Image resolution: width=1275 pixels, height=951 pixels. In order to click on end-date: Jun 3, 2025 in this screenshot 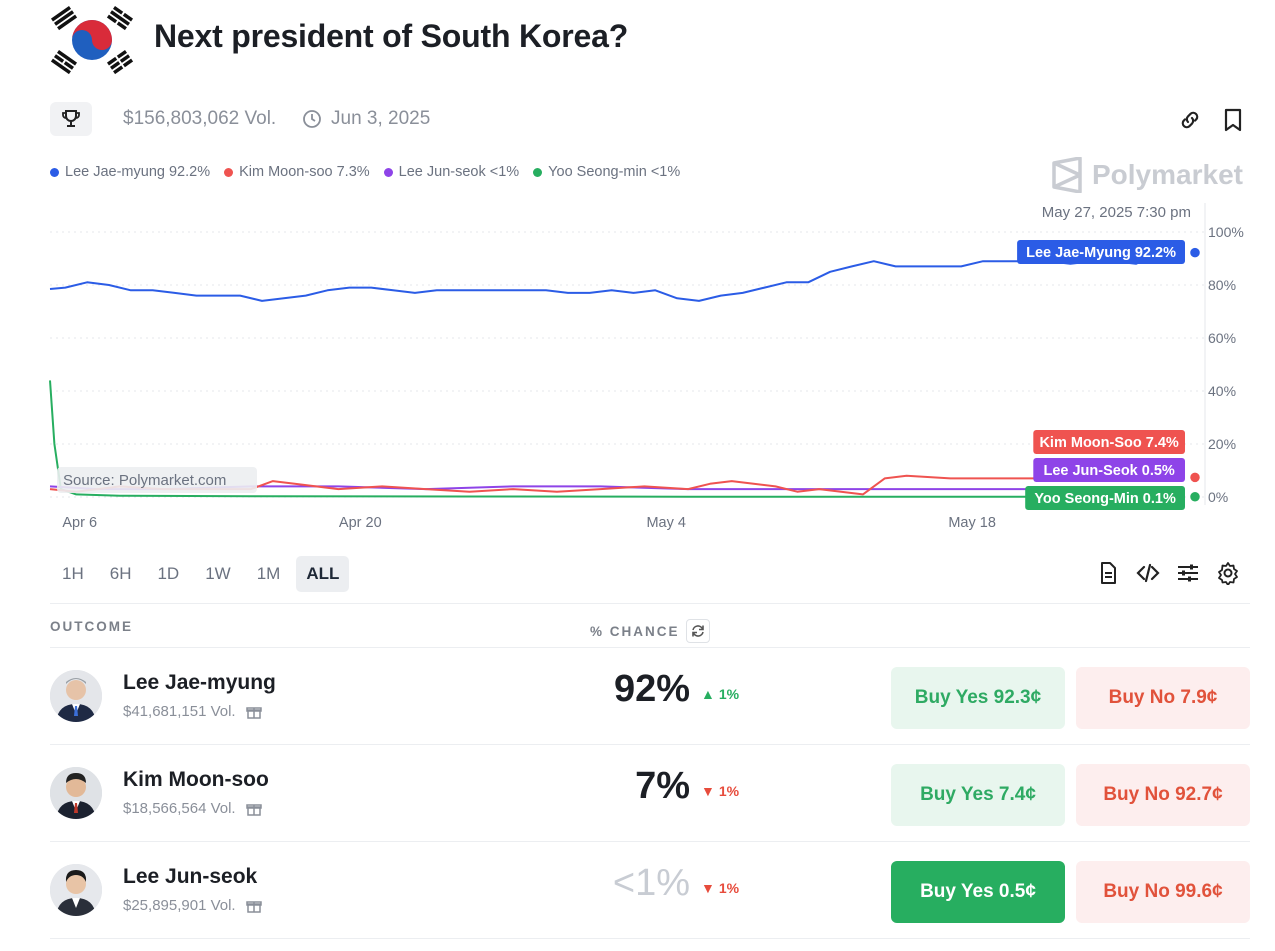, I will do `click(381, 118)`.